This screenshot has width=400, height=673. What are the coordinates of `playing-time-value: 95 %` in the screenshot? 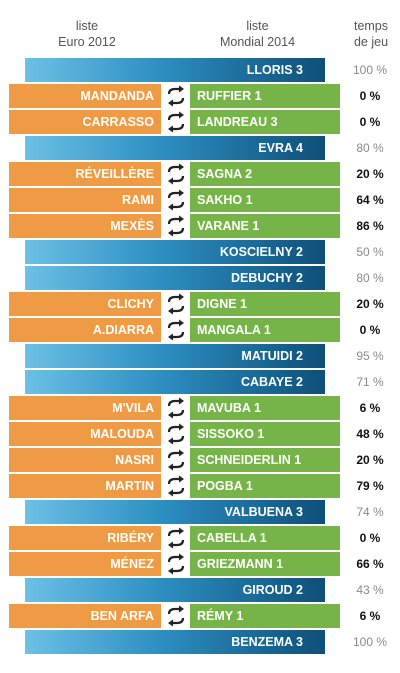 It's located at (370, 356).